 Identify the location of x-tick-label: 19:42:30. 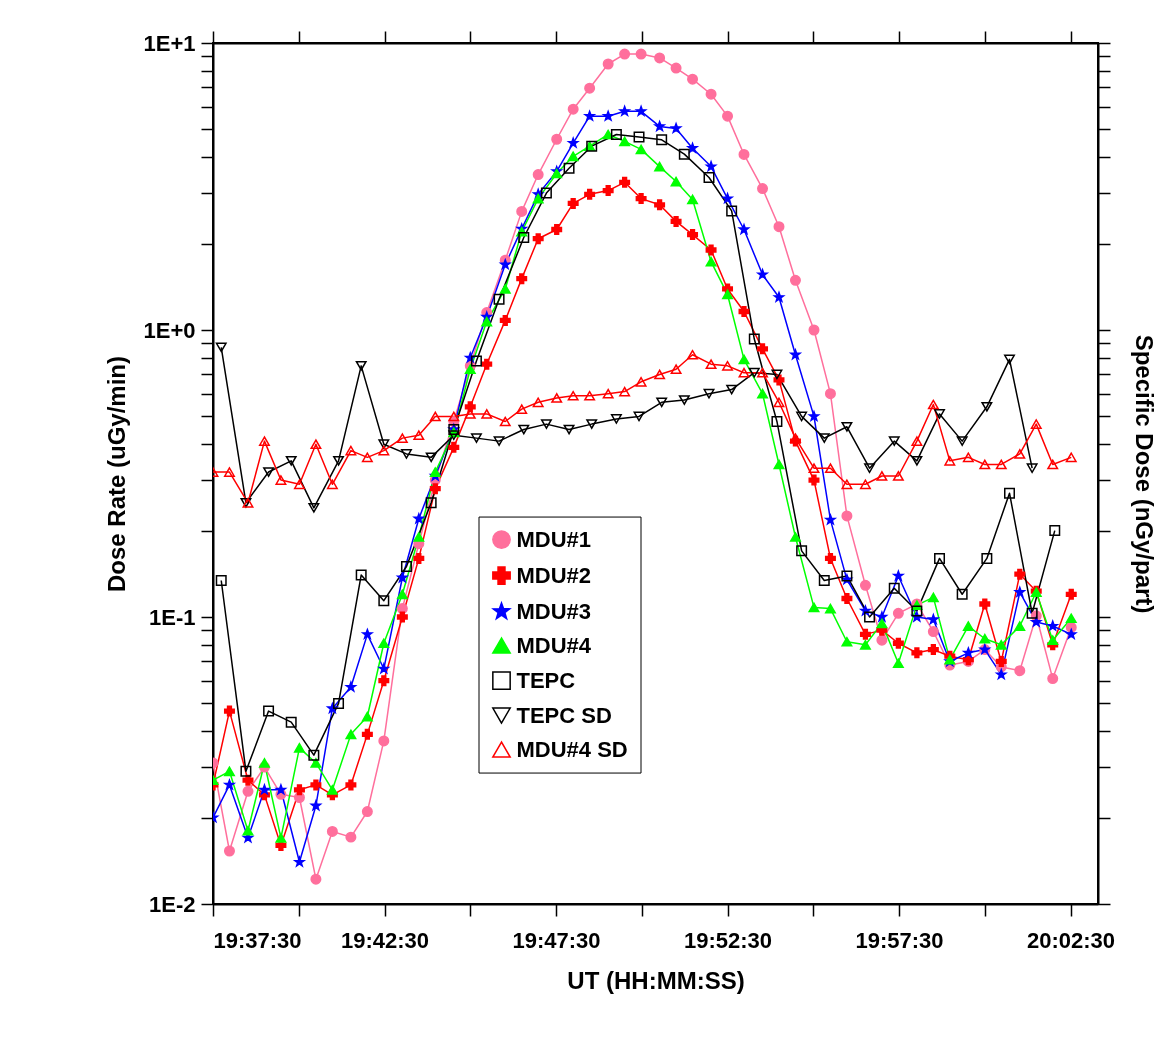
(385, 940).